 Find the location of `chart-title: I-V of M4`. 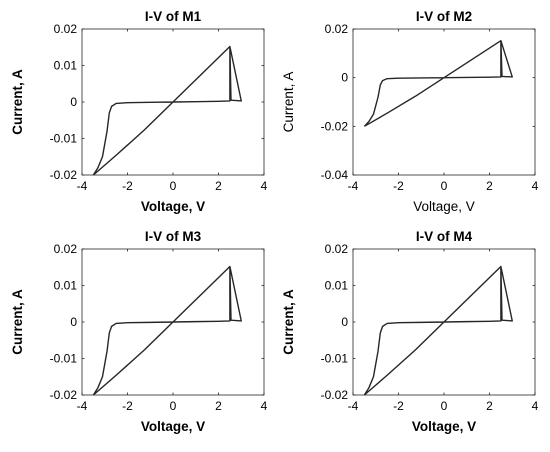

chart-title: I-V of M4 is located at coordinates (444, 236).